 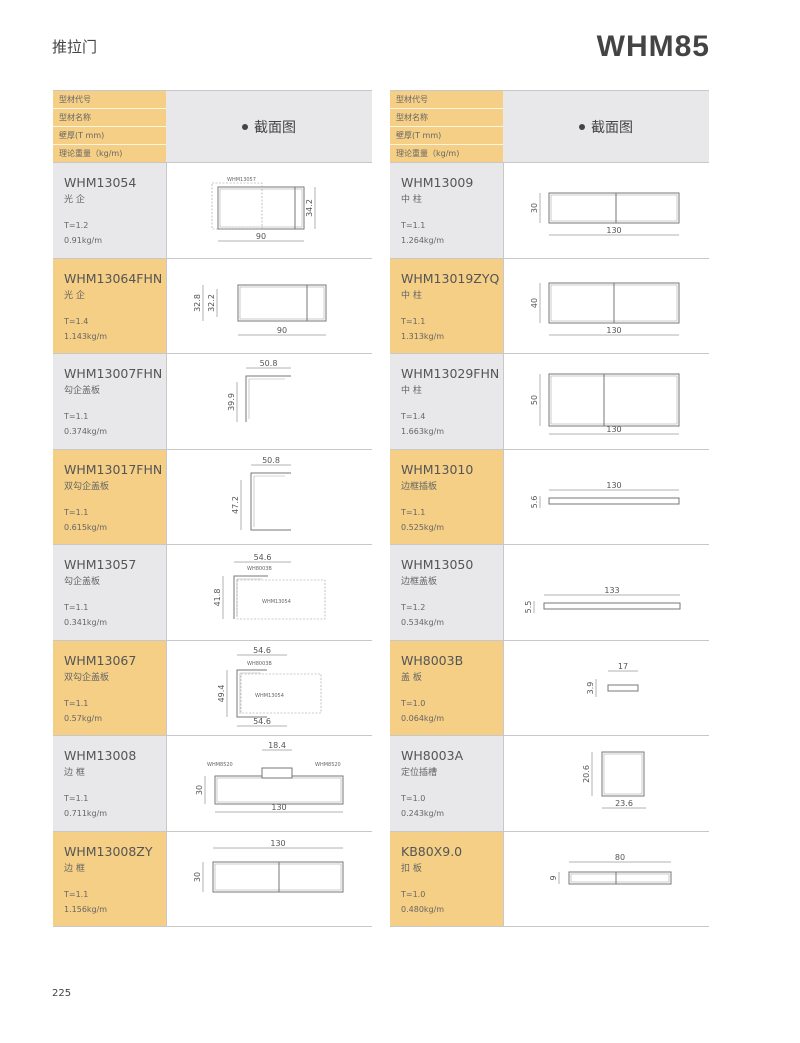 I want to click on profile-code: WHM13009, so click(x=437, y=182).